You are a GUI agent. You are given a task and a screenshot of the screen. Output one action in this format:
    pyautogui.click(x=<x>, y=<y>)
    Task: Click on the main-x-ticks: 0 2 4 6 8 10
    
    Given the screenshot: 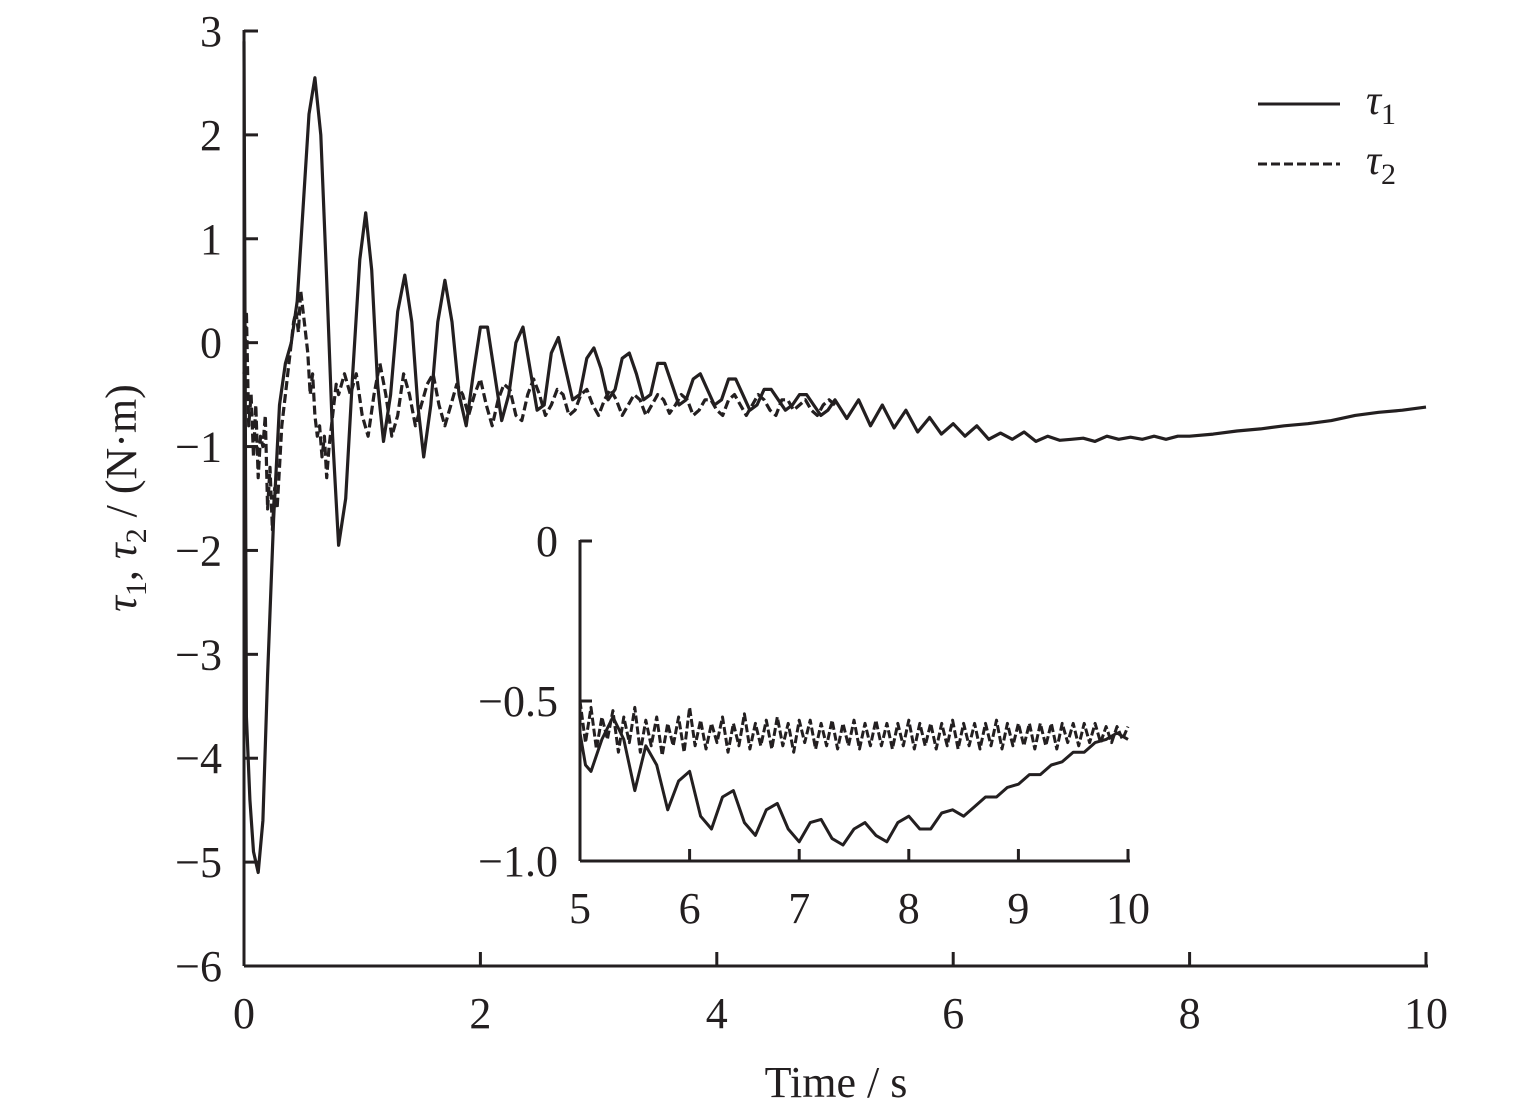 What is the action you would take?
    pyautogui.click(x=840, y=995)
    